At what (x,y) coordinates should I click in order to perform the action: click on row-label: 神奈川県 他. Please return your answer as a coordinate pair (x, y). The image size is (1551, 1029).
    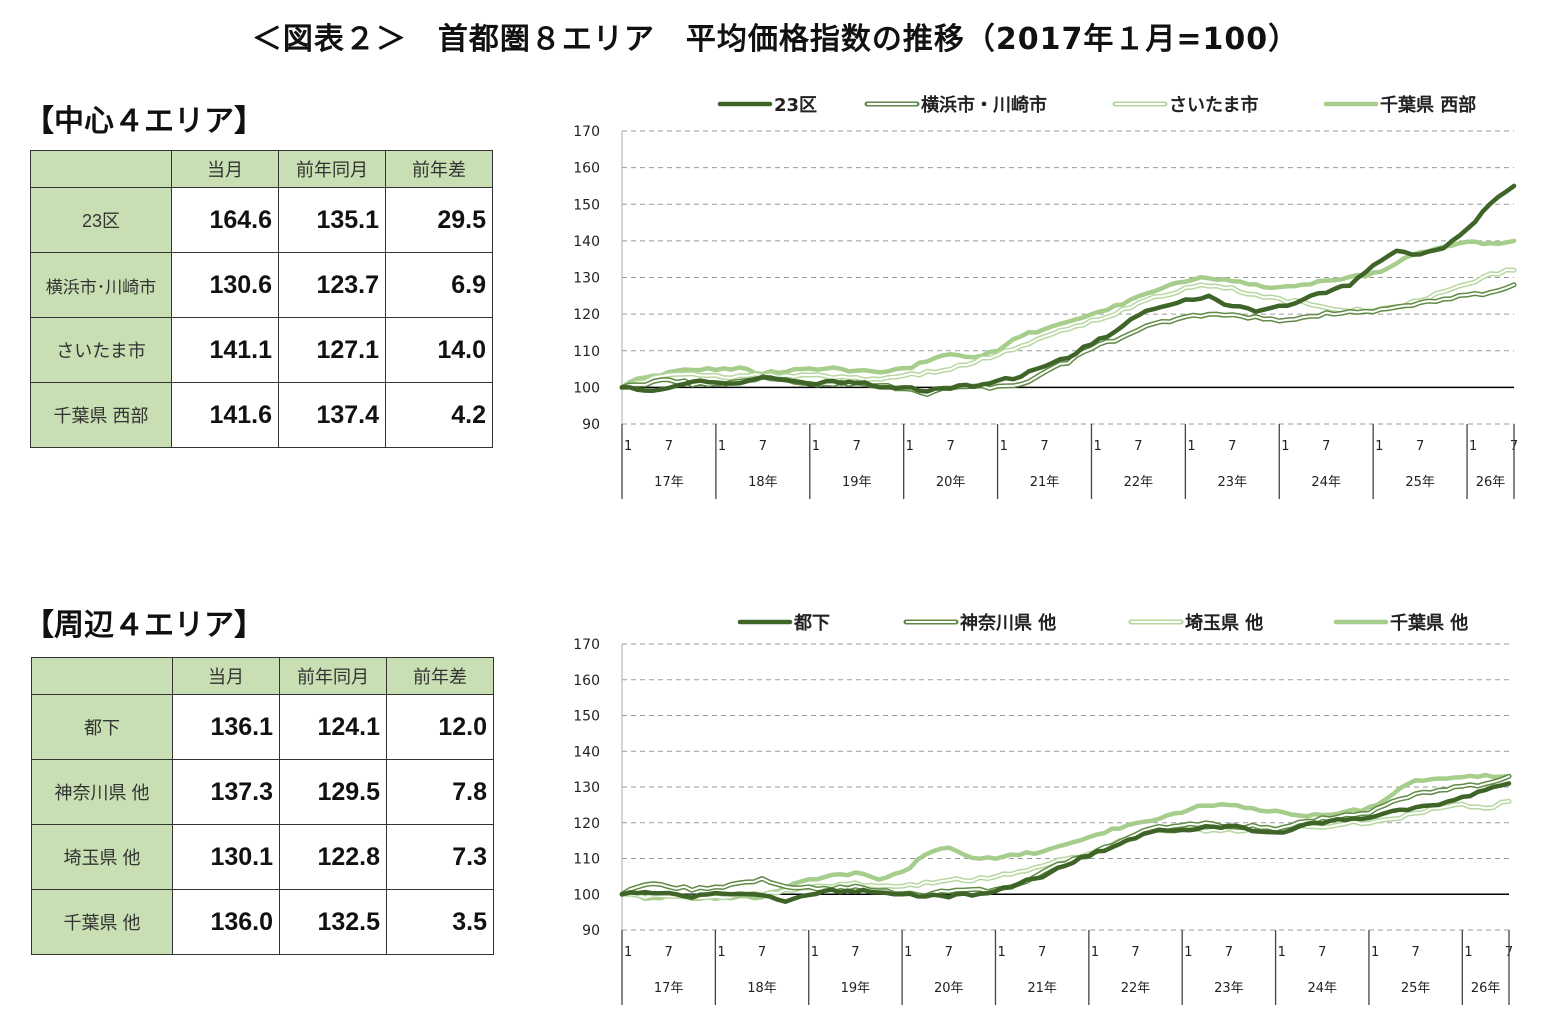
    Looking at the image, I should click on (102, 792).